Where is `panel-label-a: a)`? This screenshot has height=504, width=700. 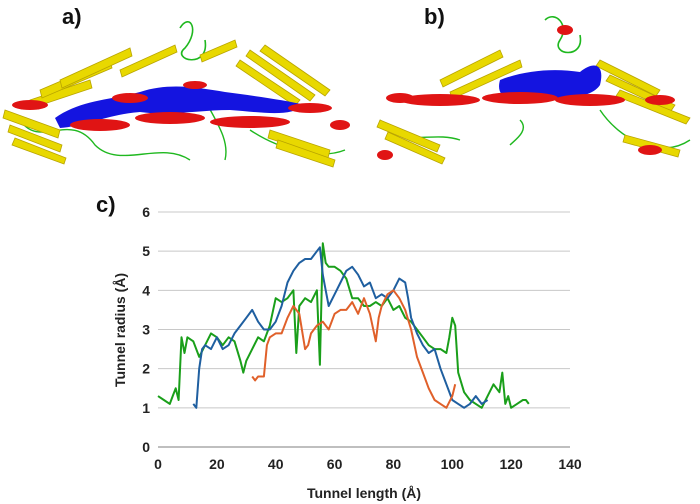 panel-label-a: a) is located at coordinates (72, 16).